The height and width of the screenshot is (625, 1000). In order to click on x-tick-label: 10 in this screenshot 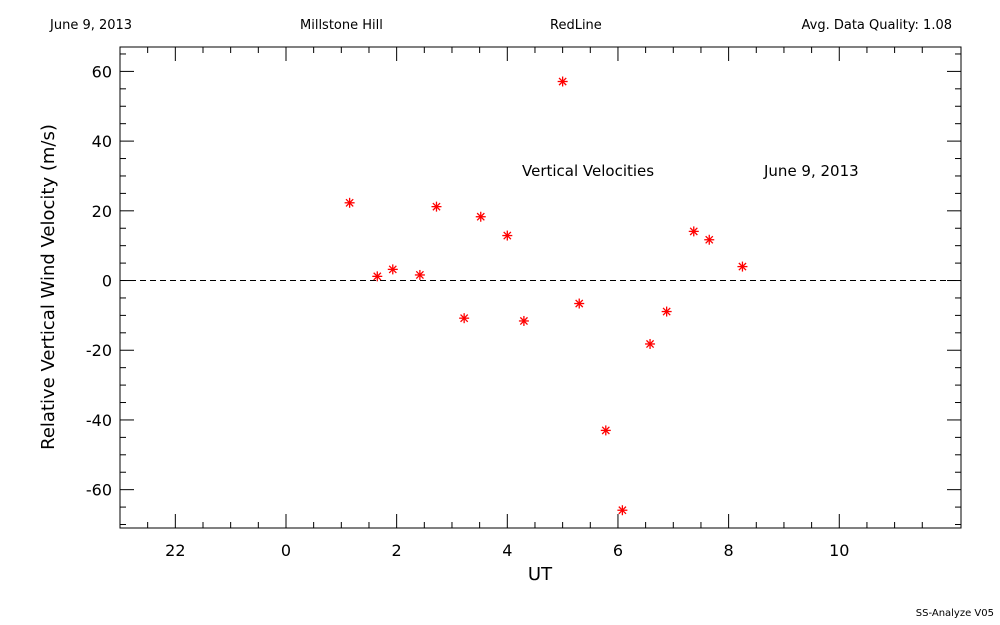, I will do `click(839, 550)`.